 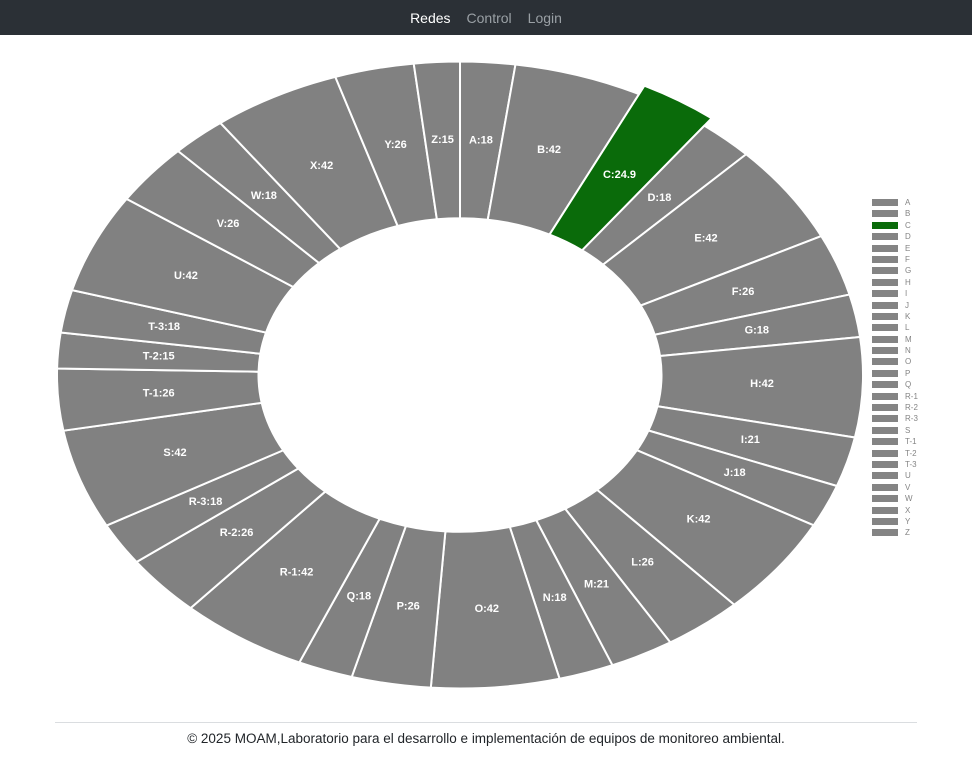 I want to click on chart-slice-z, so click(x=436, y=140).